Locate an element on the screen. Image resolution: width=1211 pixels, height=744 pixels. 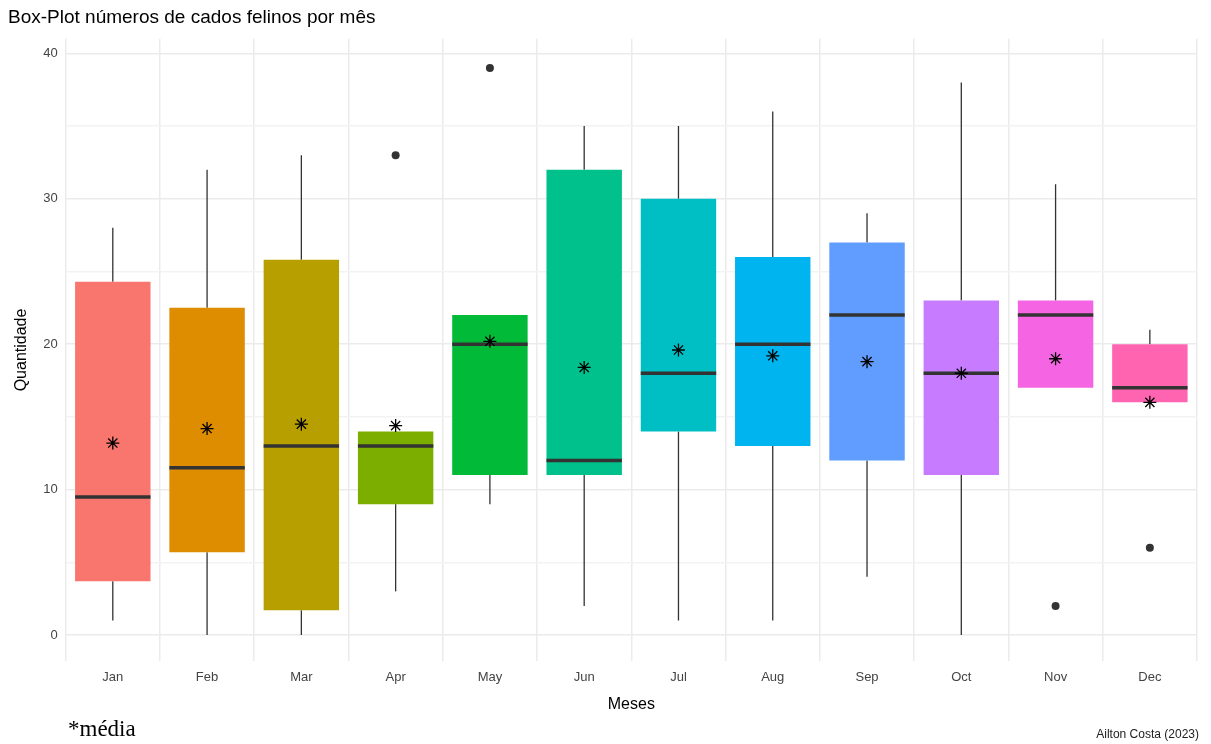
y-tick-label: 20 is located at coordinates (50, 343).